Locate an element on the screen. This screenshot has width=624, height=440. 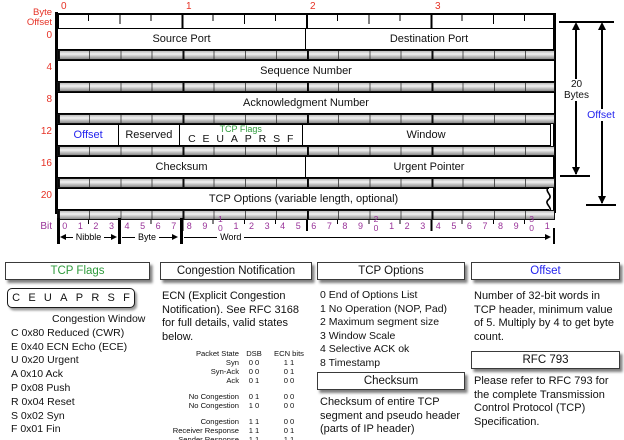
bit-number: 9 is located at coordinates (360, 226).